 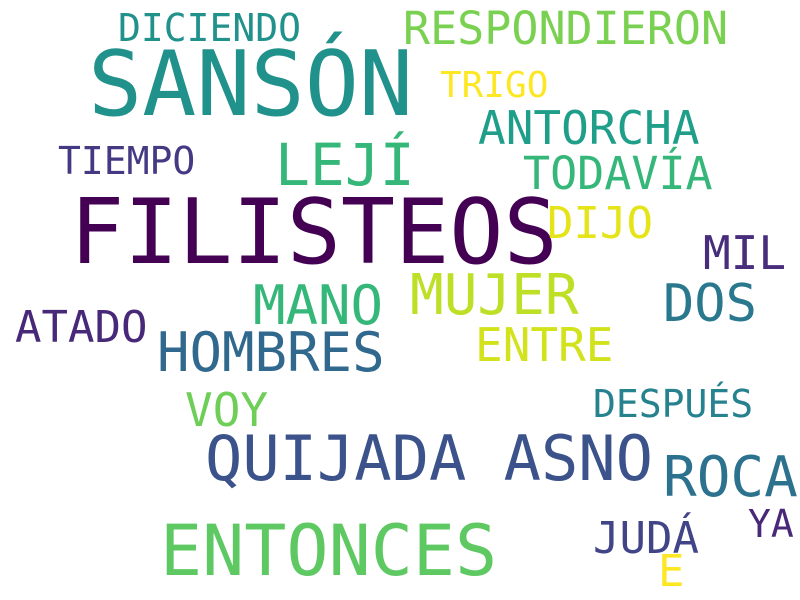 What do you see at coordinates (618, 173) in the screenshot?
I see `word-todavia: TODAVÍA` at bounding box center [618, 173].